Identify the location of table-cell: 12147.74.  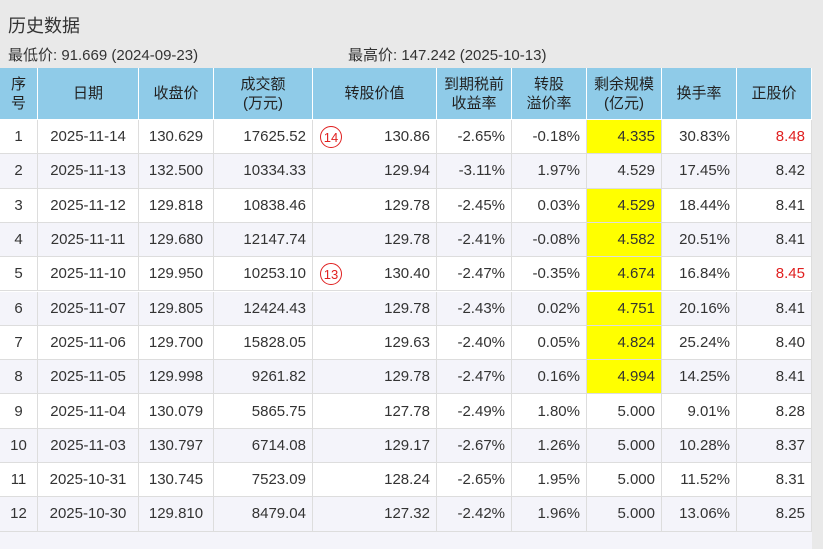
(263, 240).